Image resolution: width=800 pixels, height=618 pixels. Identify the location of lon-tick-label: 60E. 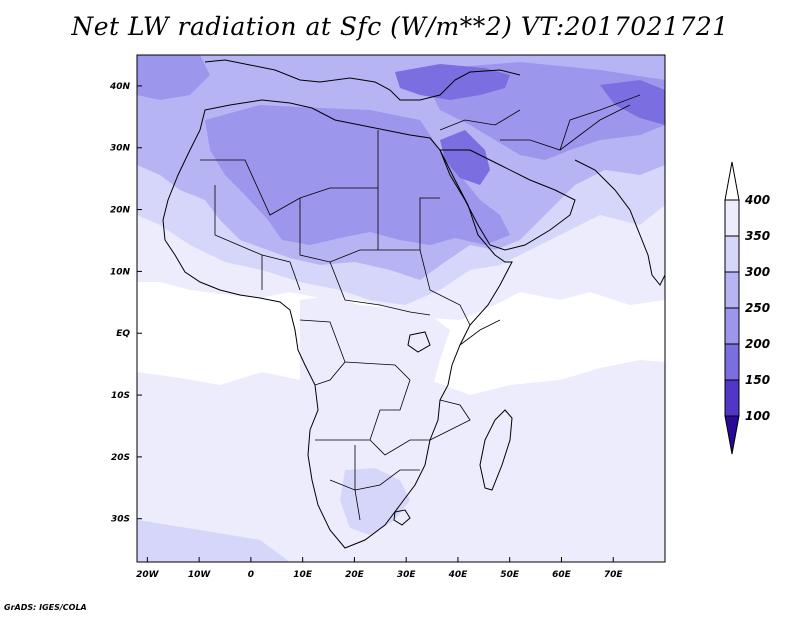
(562, 575).